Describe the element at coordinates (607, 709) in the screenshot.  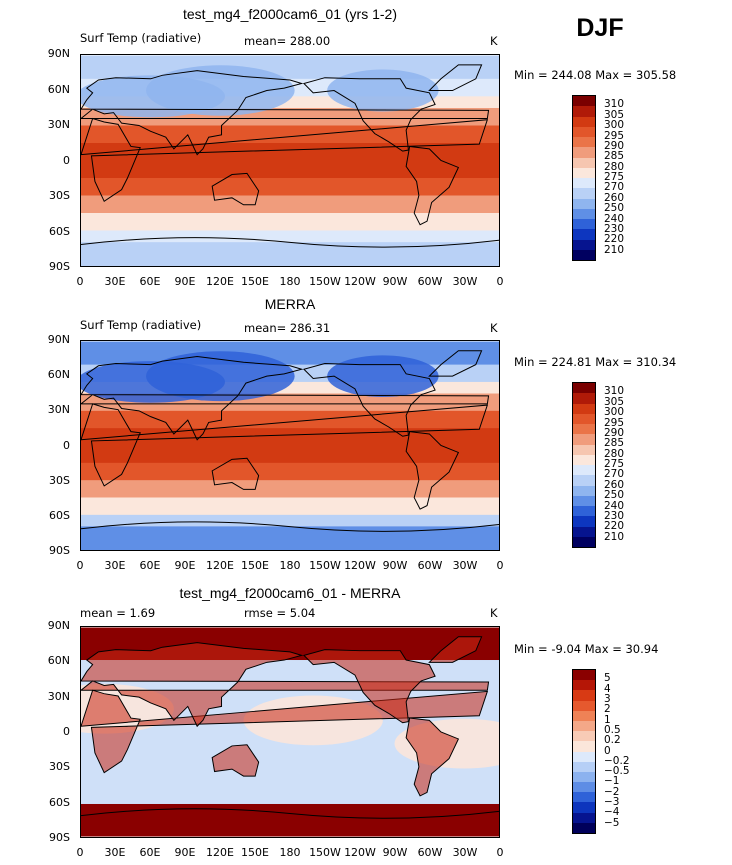
I see `colorbar-tick-label: 2` at that location.